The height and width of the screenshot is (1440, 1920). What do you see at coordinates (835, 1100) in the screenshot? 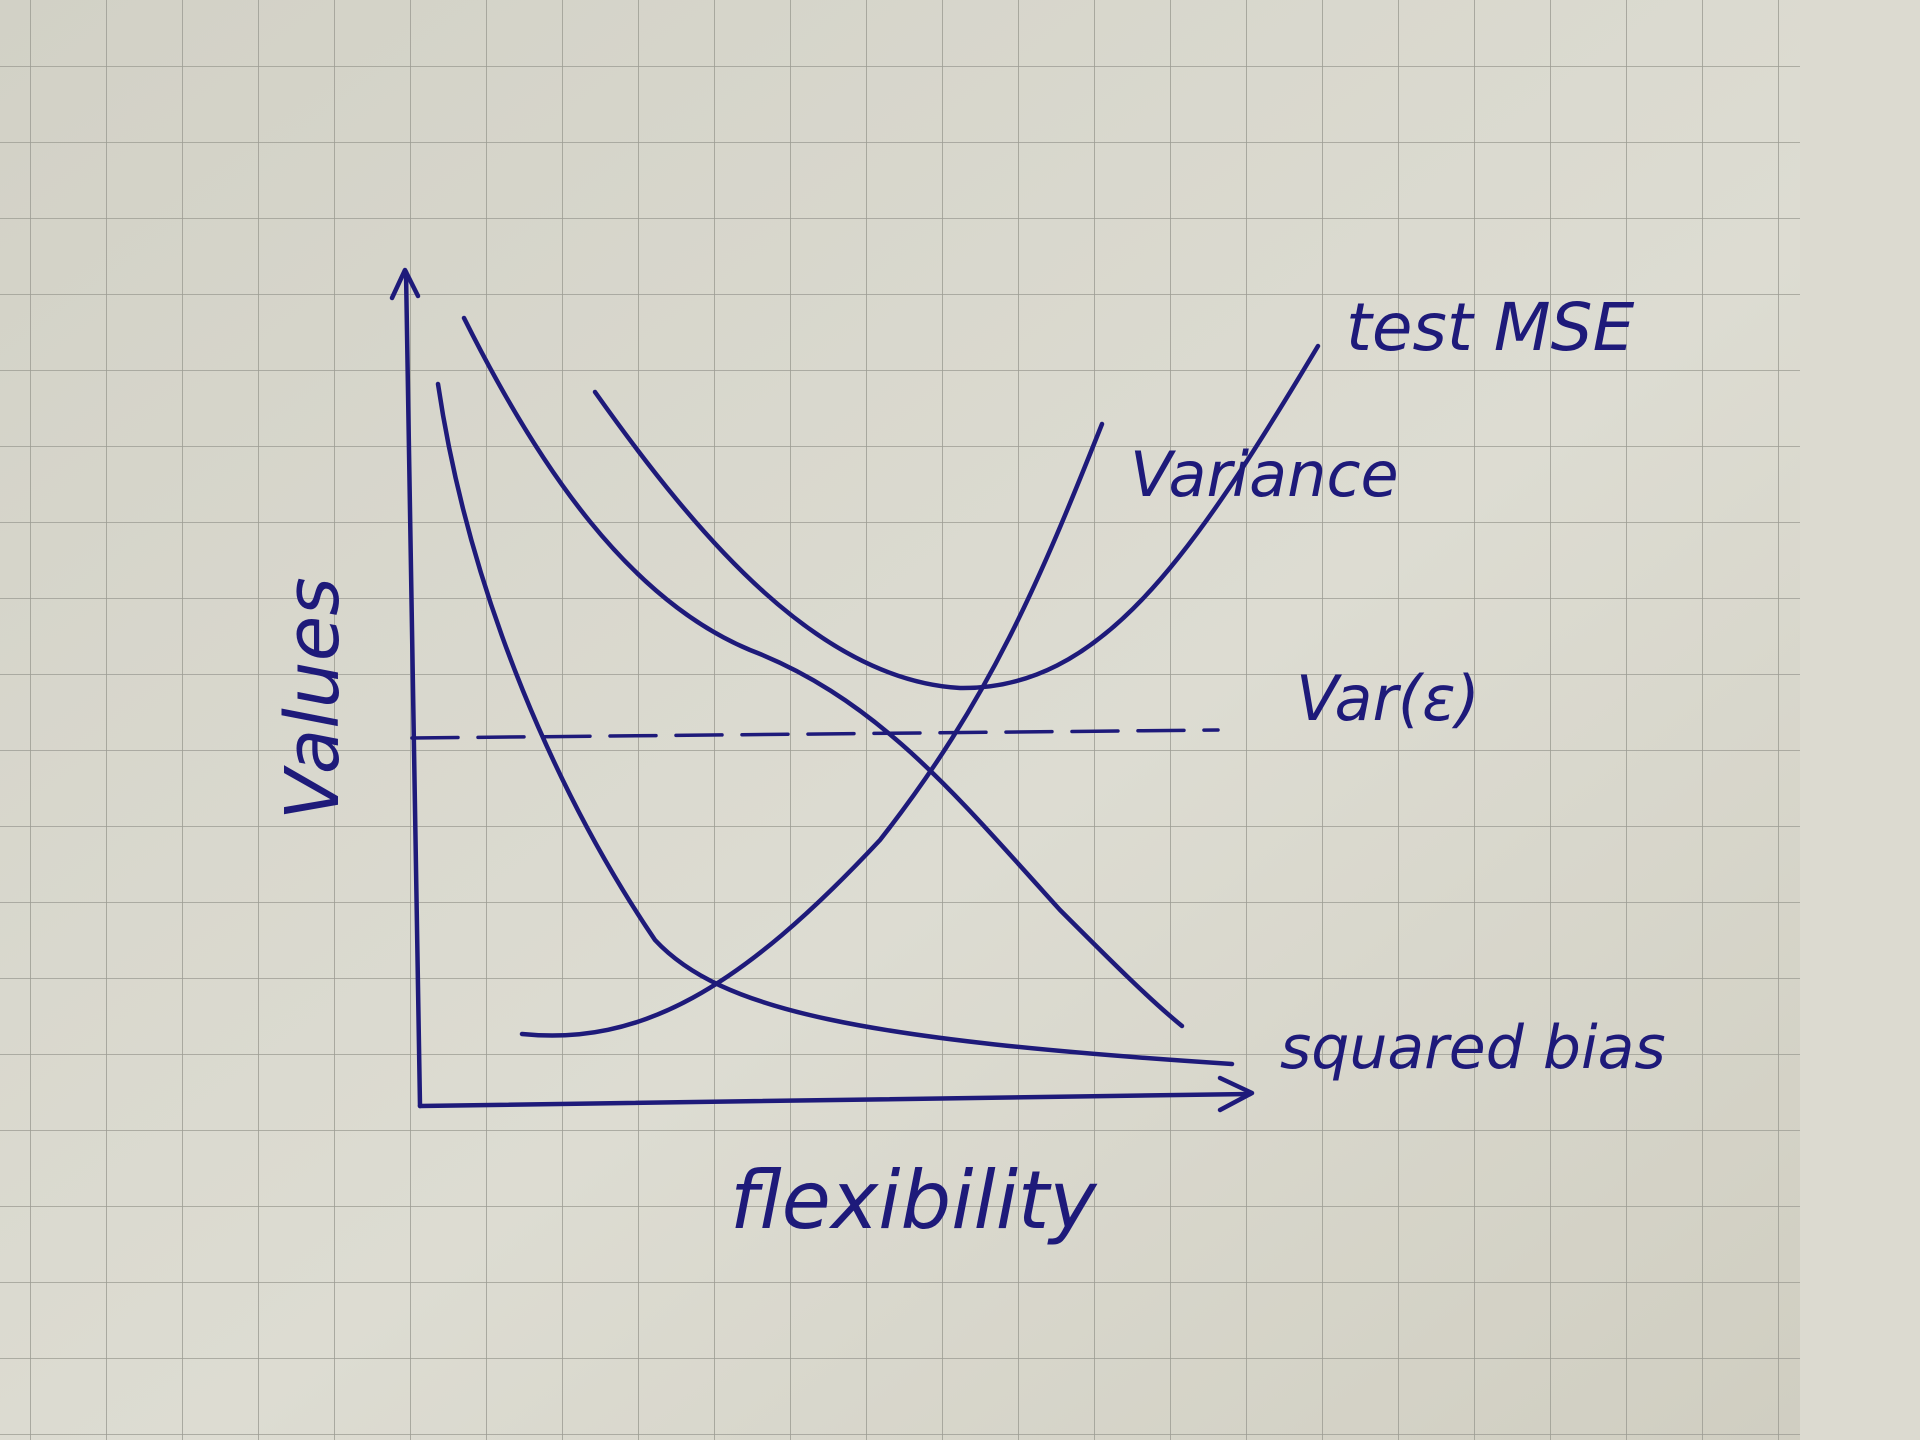
I see `x-axis` at bounding box center [835, 1100].